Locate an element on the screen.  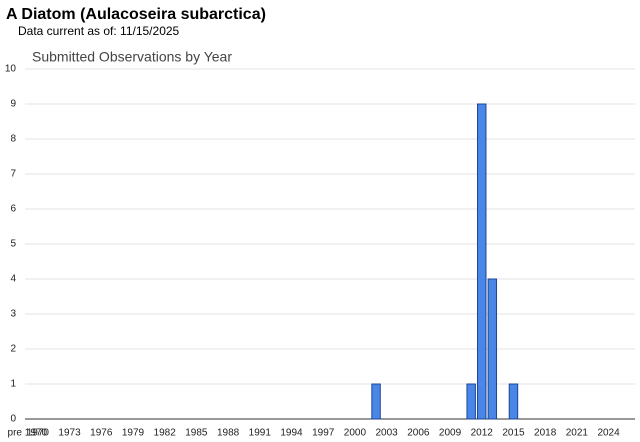
x-tick-label: 2018 is located at coordinates (545, 433).